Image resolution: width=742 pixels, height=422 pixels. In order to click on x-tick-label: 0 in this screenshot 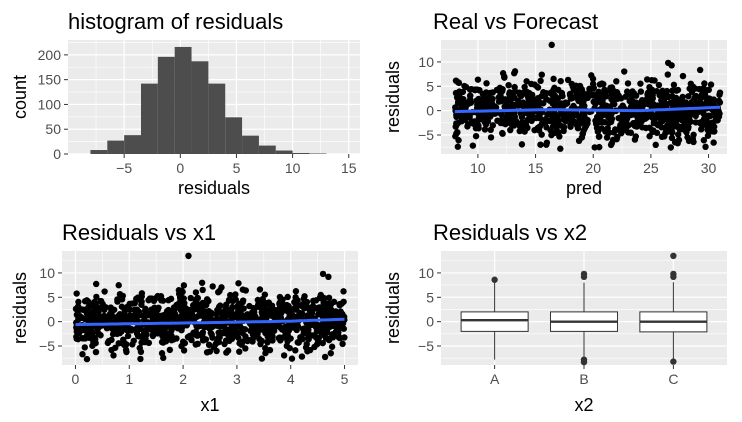, I will do `click(76, 379)`.